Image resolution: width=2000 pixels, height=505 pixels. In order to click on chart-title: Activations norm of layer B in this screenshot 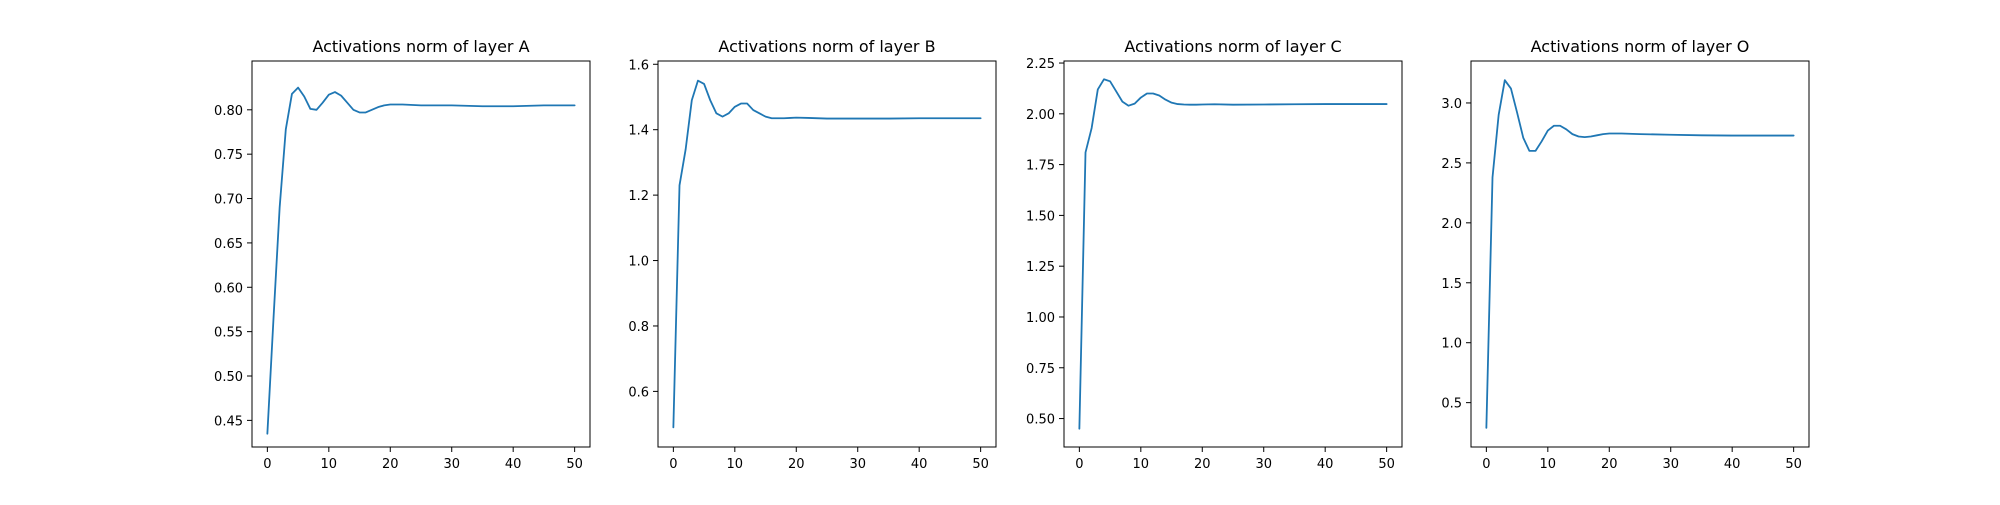, I will do `click(826, 46)`.